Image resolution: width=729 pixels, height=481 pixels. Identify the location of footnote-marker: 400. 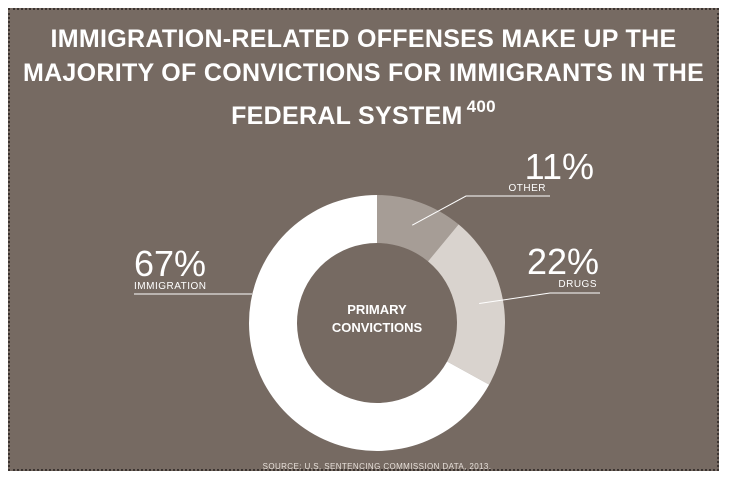
(481, 106).